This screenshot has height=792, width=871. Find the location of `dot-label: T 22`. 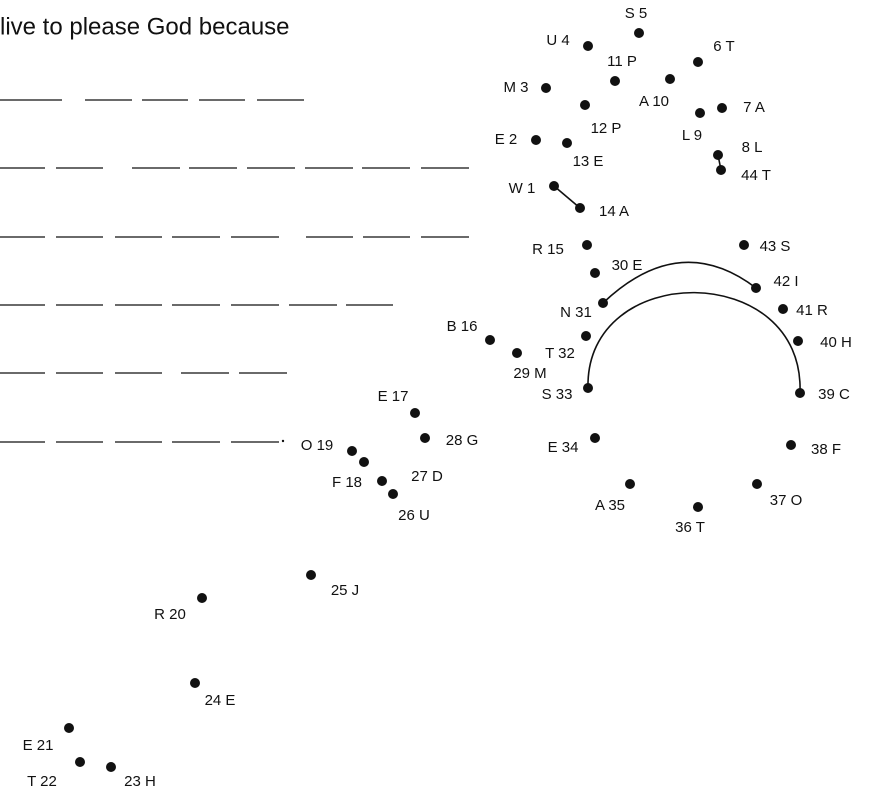

dot-label: T 22 is located at coordinates (42, 781).